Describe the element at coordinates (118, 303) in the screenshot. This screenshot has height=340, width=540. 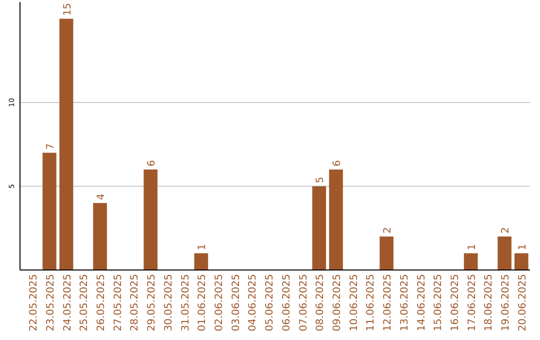
I see `x-tick-label: 27.05.2025` at that location.